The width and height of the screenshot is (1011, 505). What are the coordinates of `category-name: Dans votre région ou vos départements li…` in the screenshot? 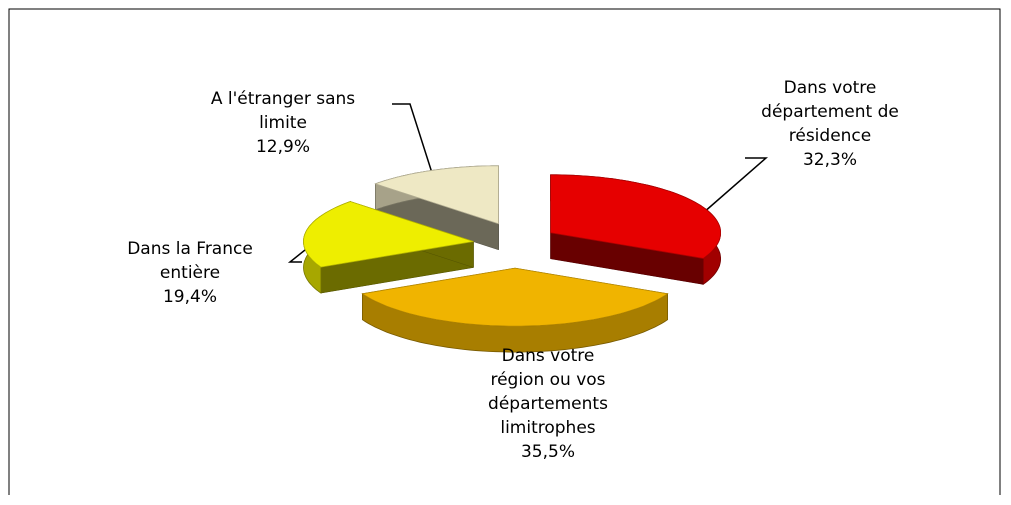 It's located at (548, 392).